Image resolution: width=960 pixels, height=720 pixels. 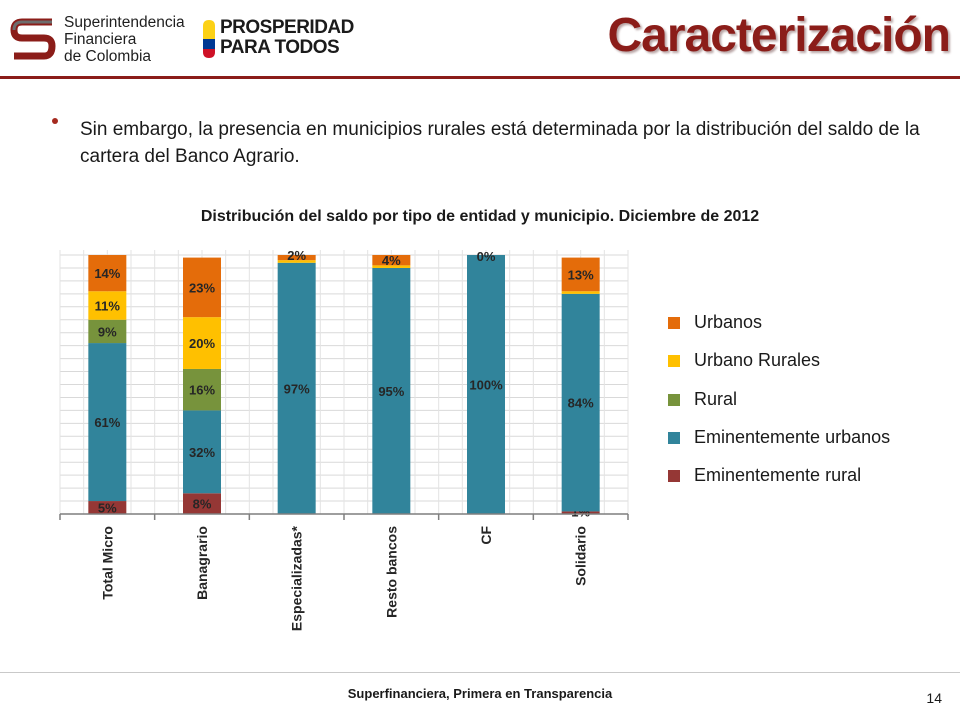 I want to click on data-label: 13%, so click(x=581, y=274).